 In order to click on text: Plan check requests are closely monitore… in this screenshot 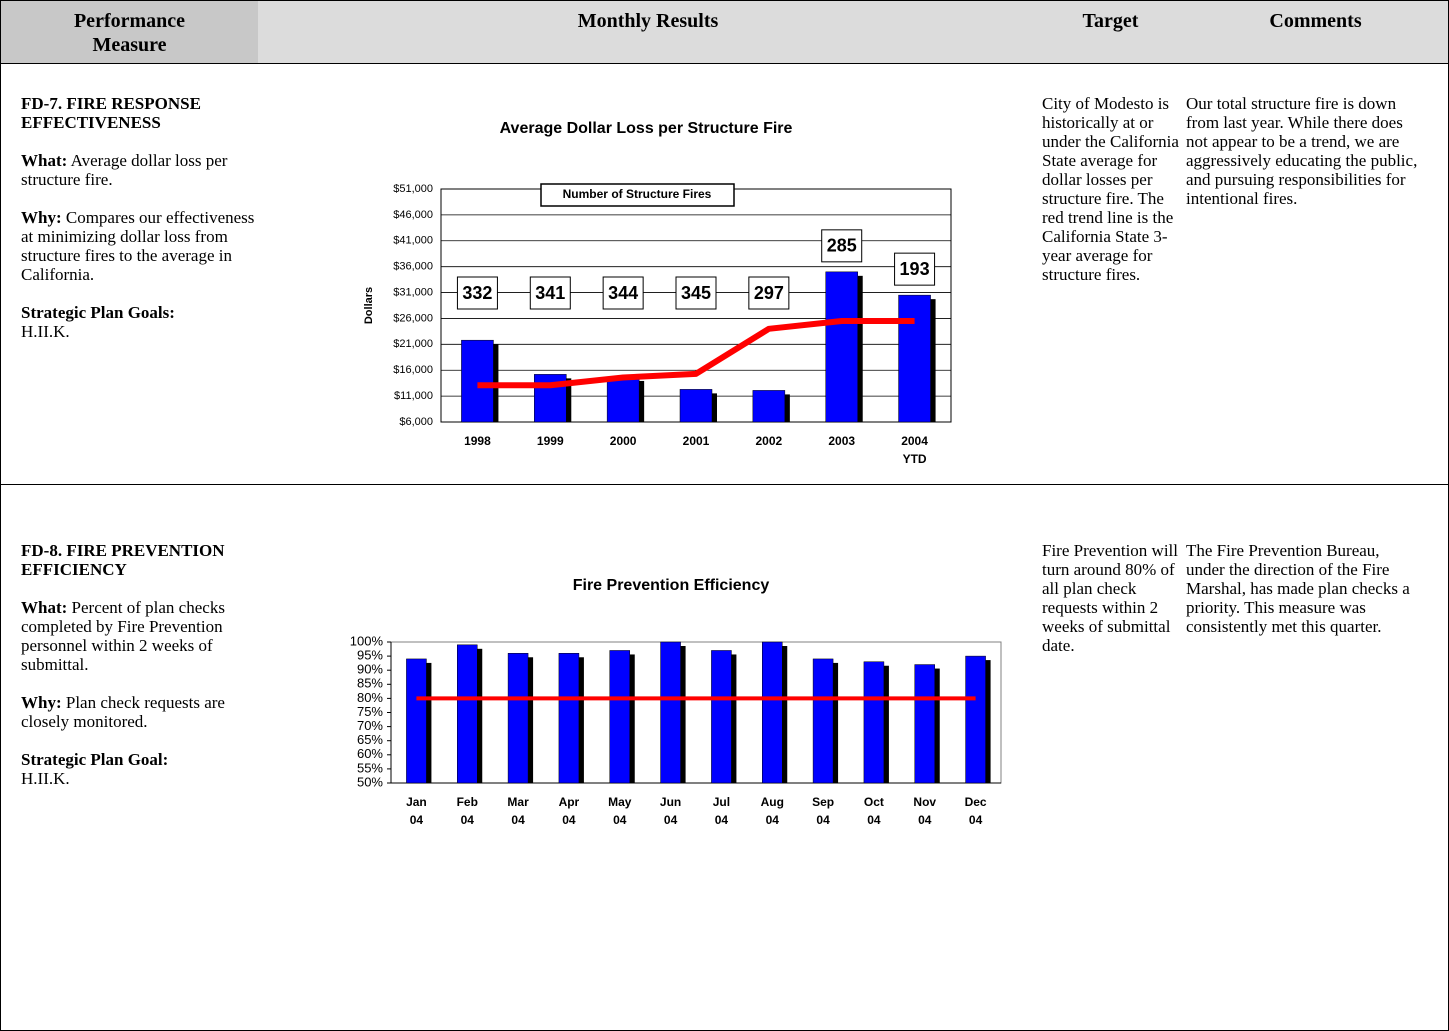, I will do `click(123, 712)`.